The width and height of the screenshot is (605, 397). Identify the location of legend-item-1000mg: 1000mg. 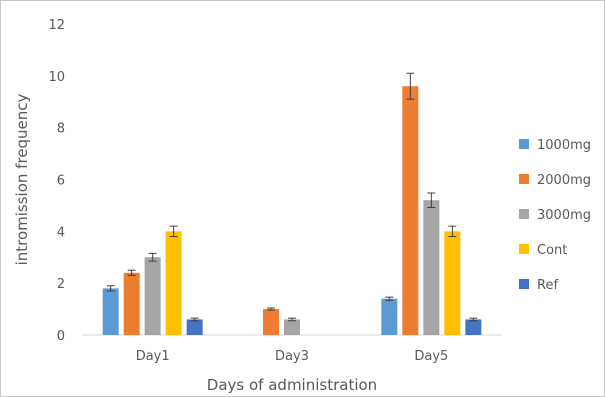
(555, 145).